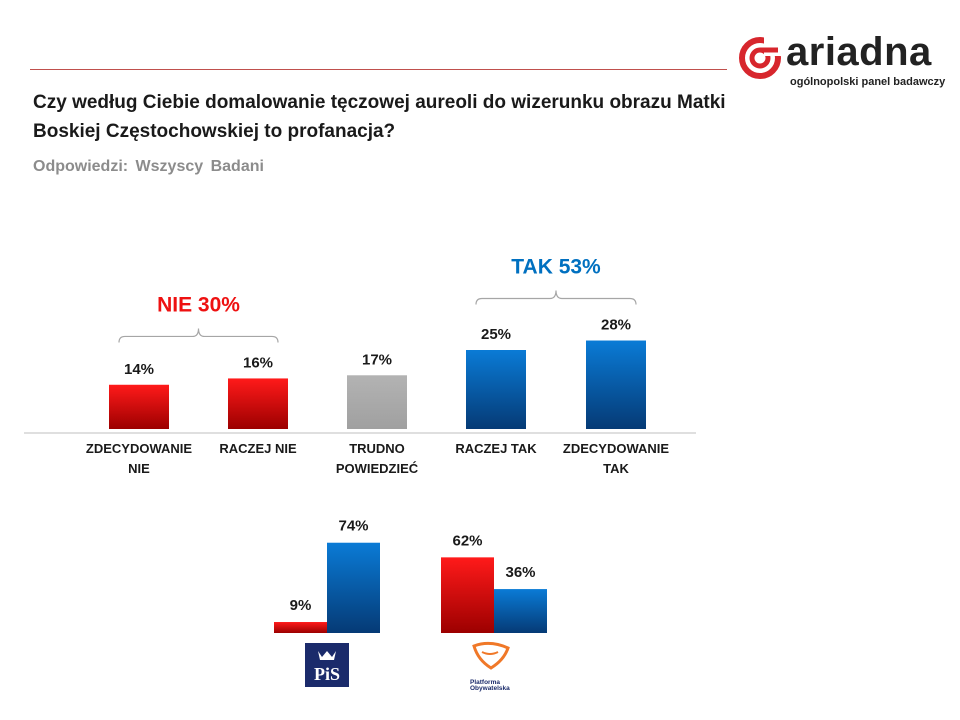 The image size is (960, 720). I want to click on ariadna-logo: ariadna ogólnopolski panel badawczy, so click(843, 61).